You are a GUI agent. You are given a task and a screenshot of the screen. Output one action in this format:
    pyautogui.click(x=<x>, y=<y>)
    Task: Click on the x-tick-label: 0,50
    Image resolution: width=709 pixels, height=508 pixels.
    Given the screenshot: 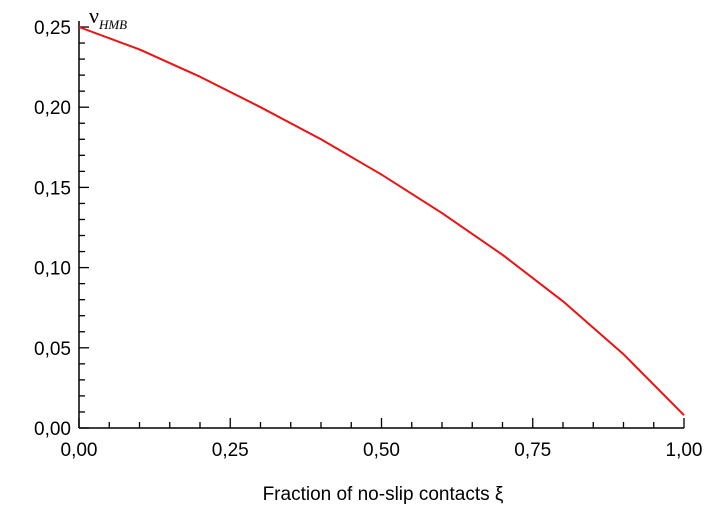 What is the action you would take?
    pyautogui.click(x=381, y=450)
    